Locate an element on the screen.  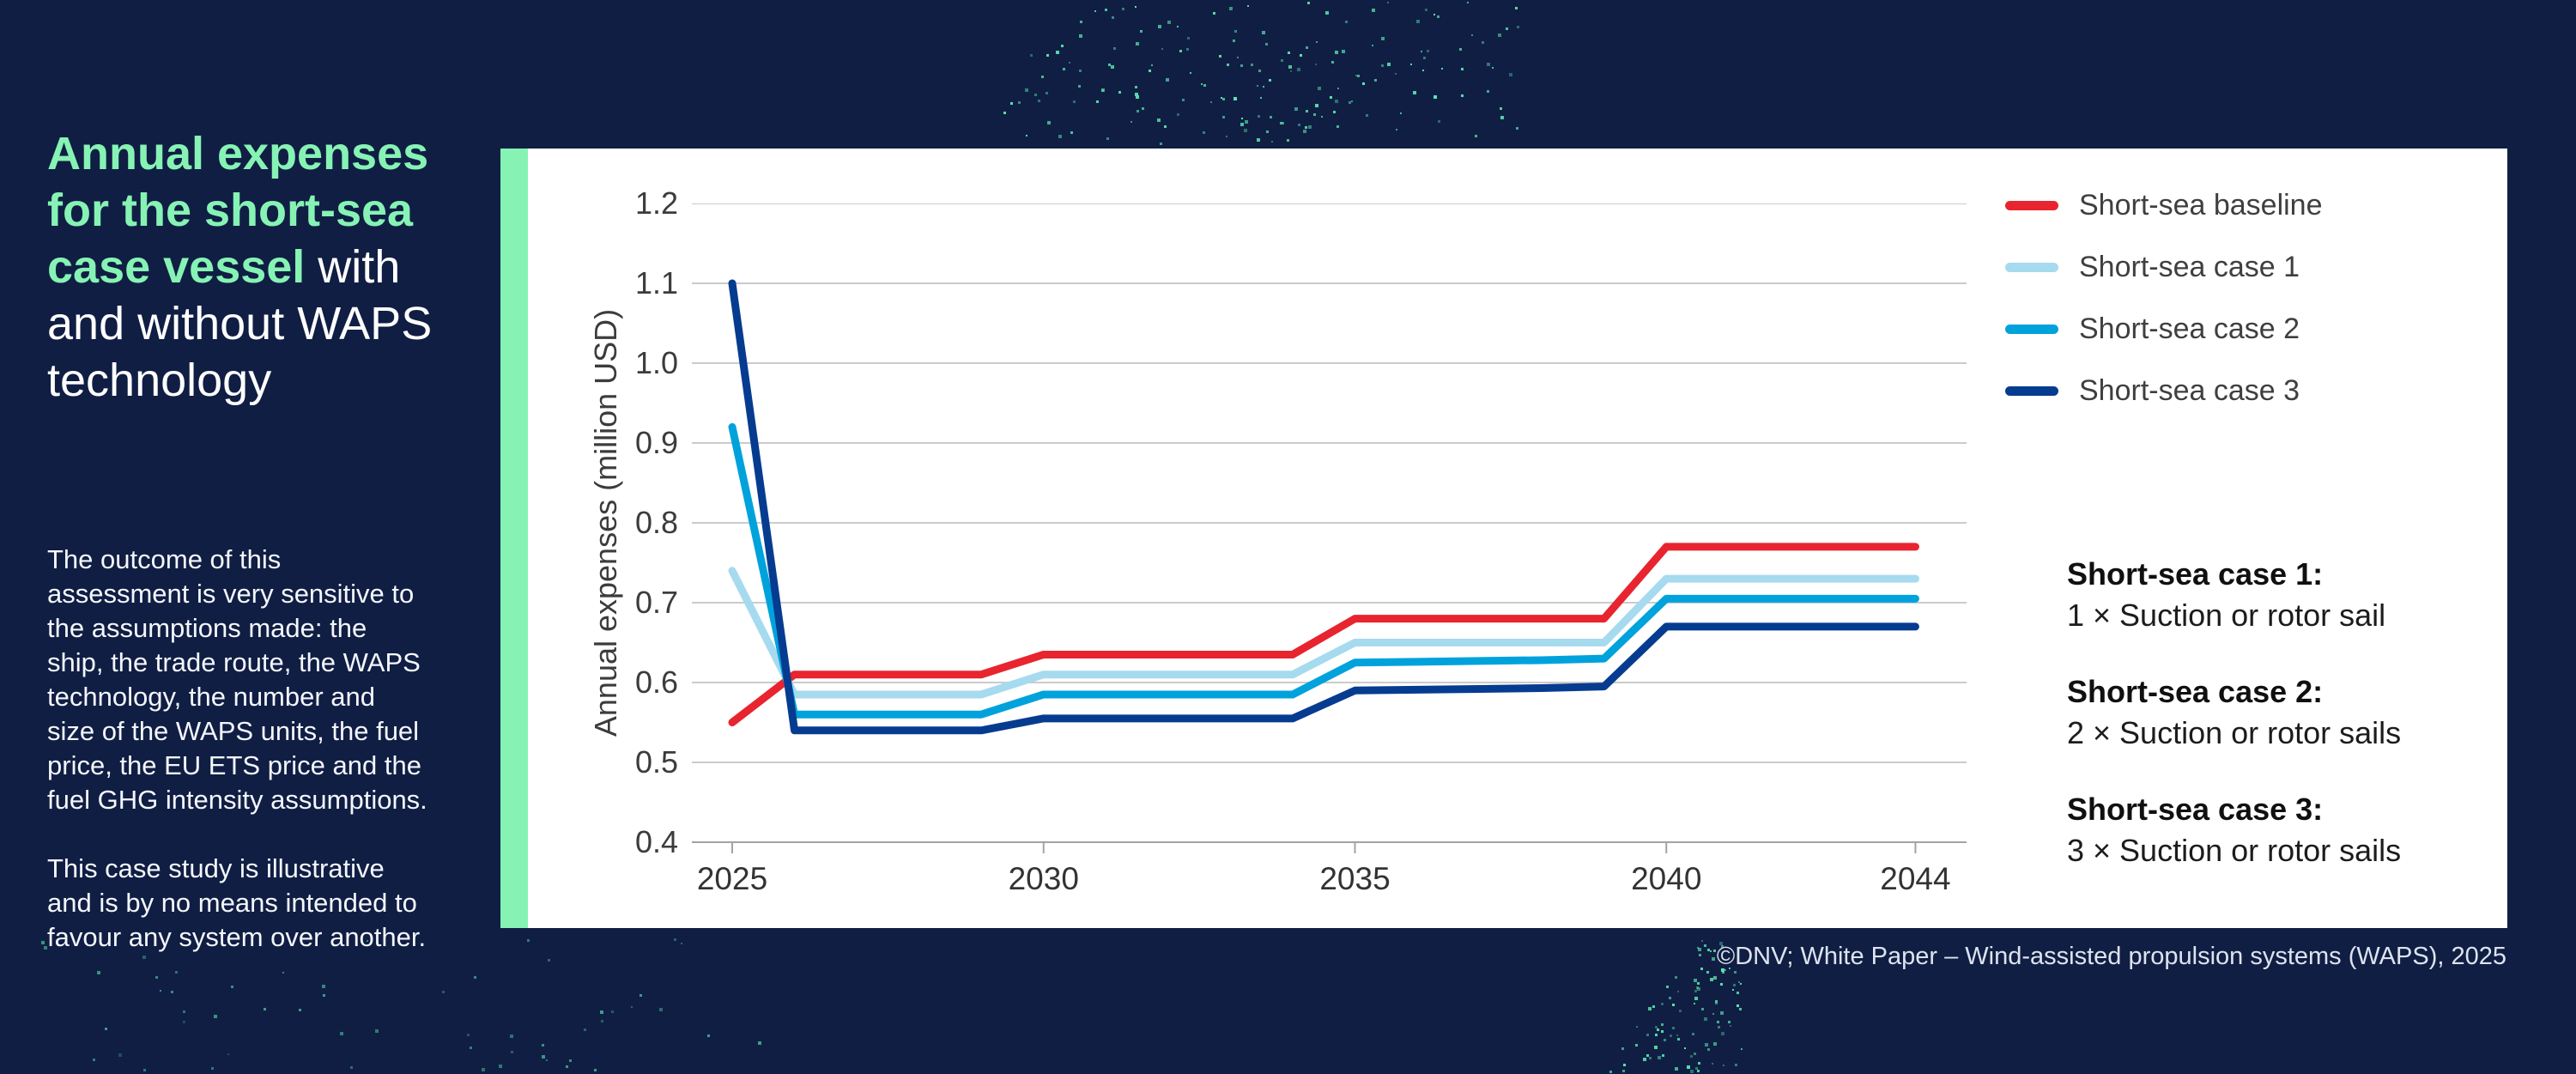
page-title-line: for the short-sea is located at coordinates (230, 210).